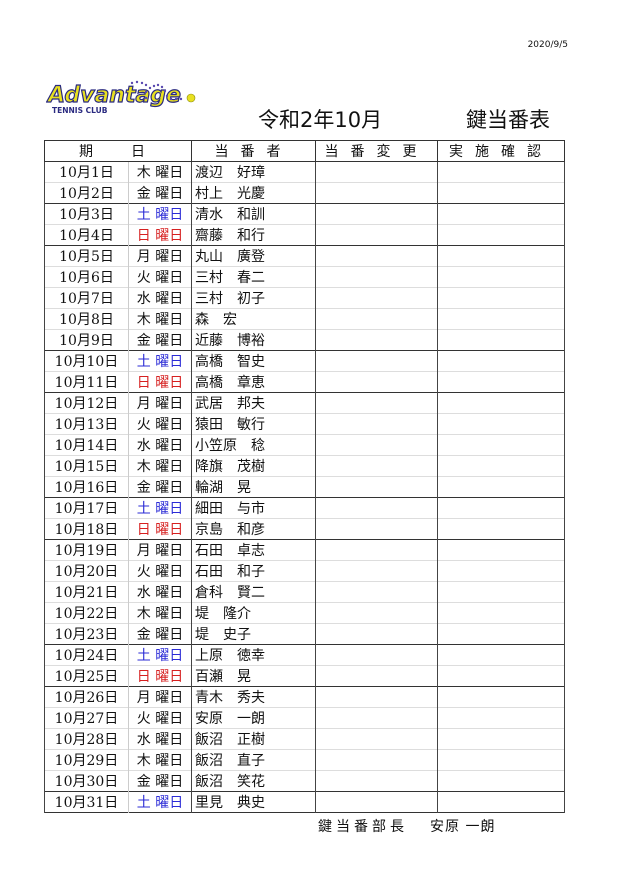 This screenshot has width=626, height=885. What do you see at coordinates (86, 592) in the screenshot?
I see `date-cell: 10月21日` at bounding box center [86, 592].